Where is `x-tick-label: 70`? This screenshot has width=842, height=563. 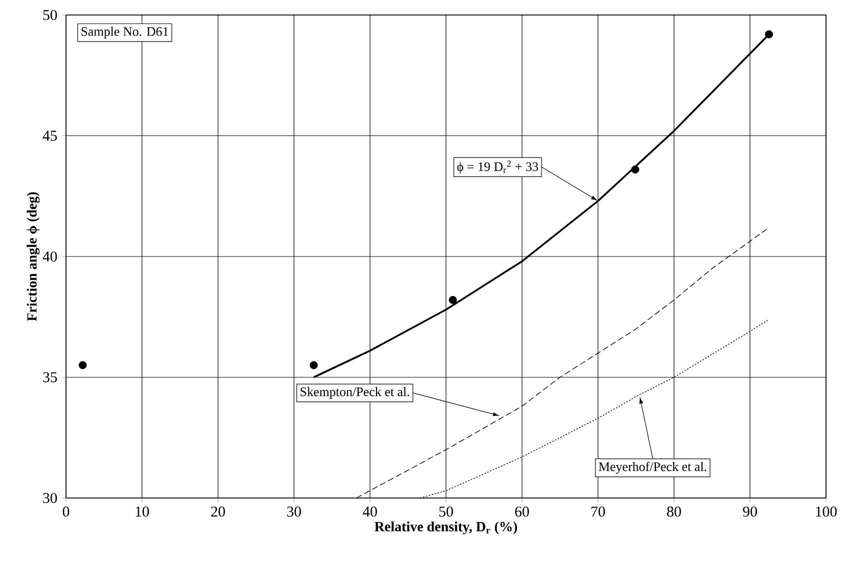 x-tick-label: 70 is located at coordinates (598, 511).